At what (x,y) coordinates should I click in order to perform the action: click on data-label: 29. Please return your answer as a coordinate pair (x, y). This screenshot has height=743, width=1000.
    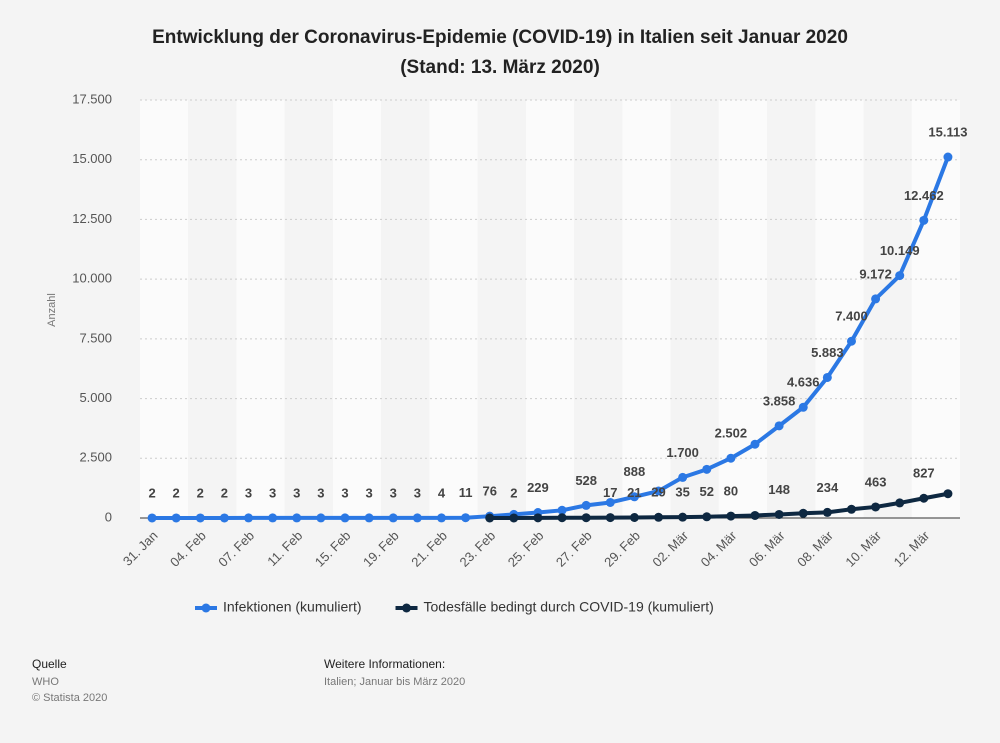
    Looking at the image, I should click on (658, 492).